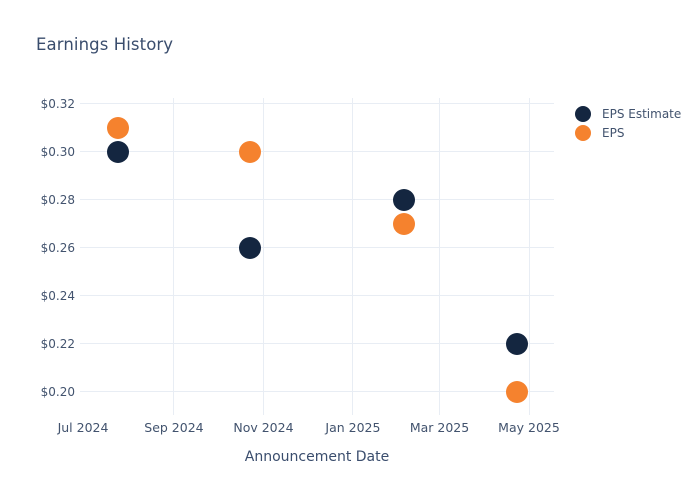 This screenshot has height=500, width=700. What do you see at coordinates (174, 427) in the screenshot?
I see `x-tick-label: Sep 2024` at bounding box center [174, 427].